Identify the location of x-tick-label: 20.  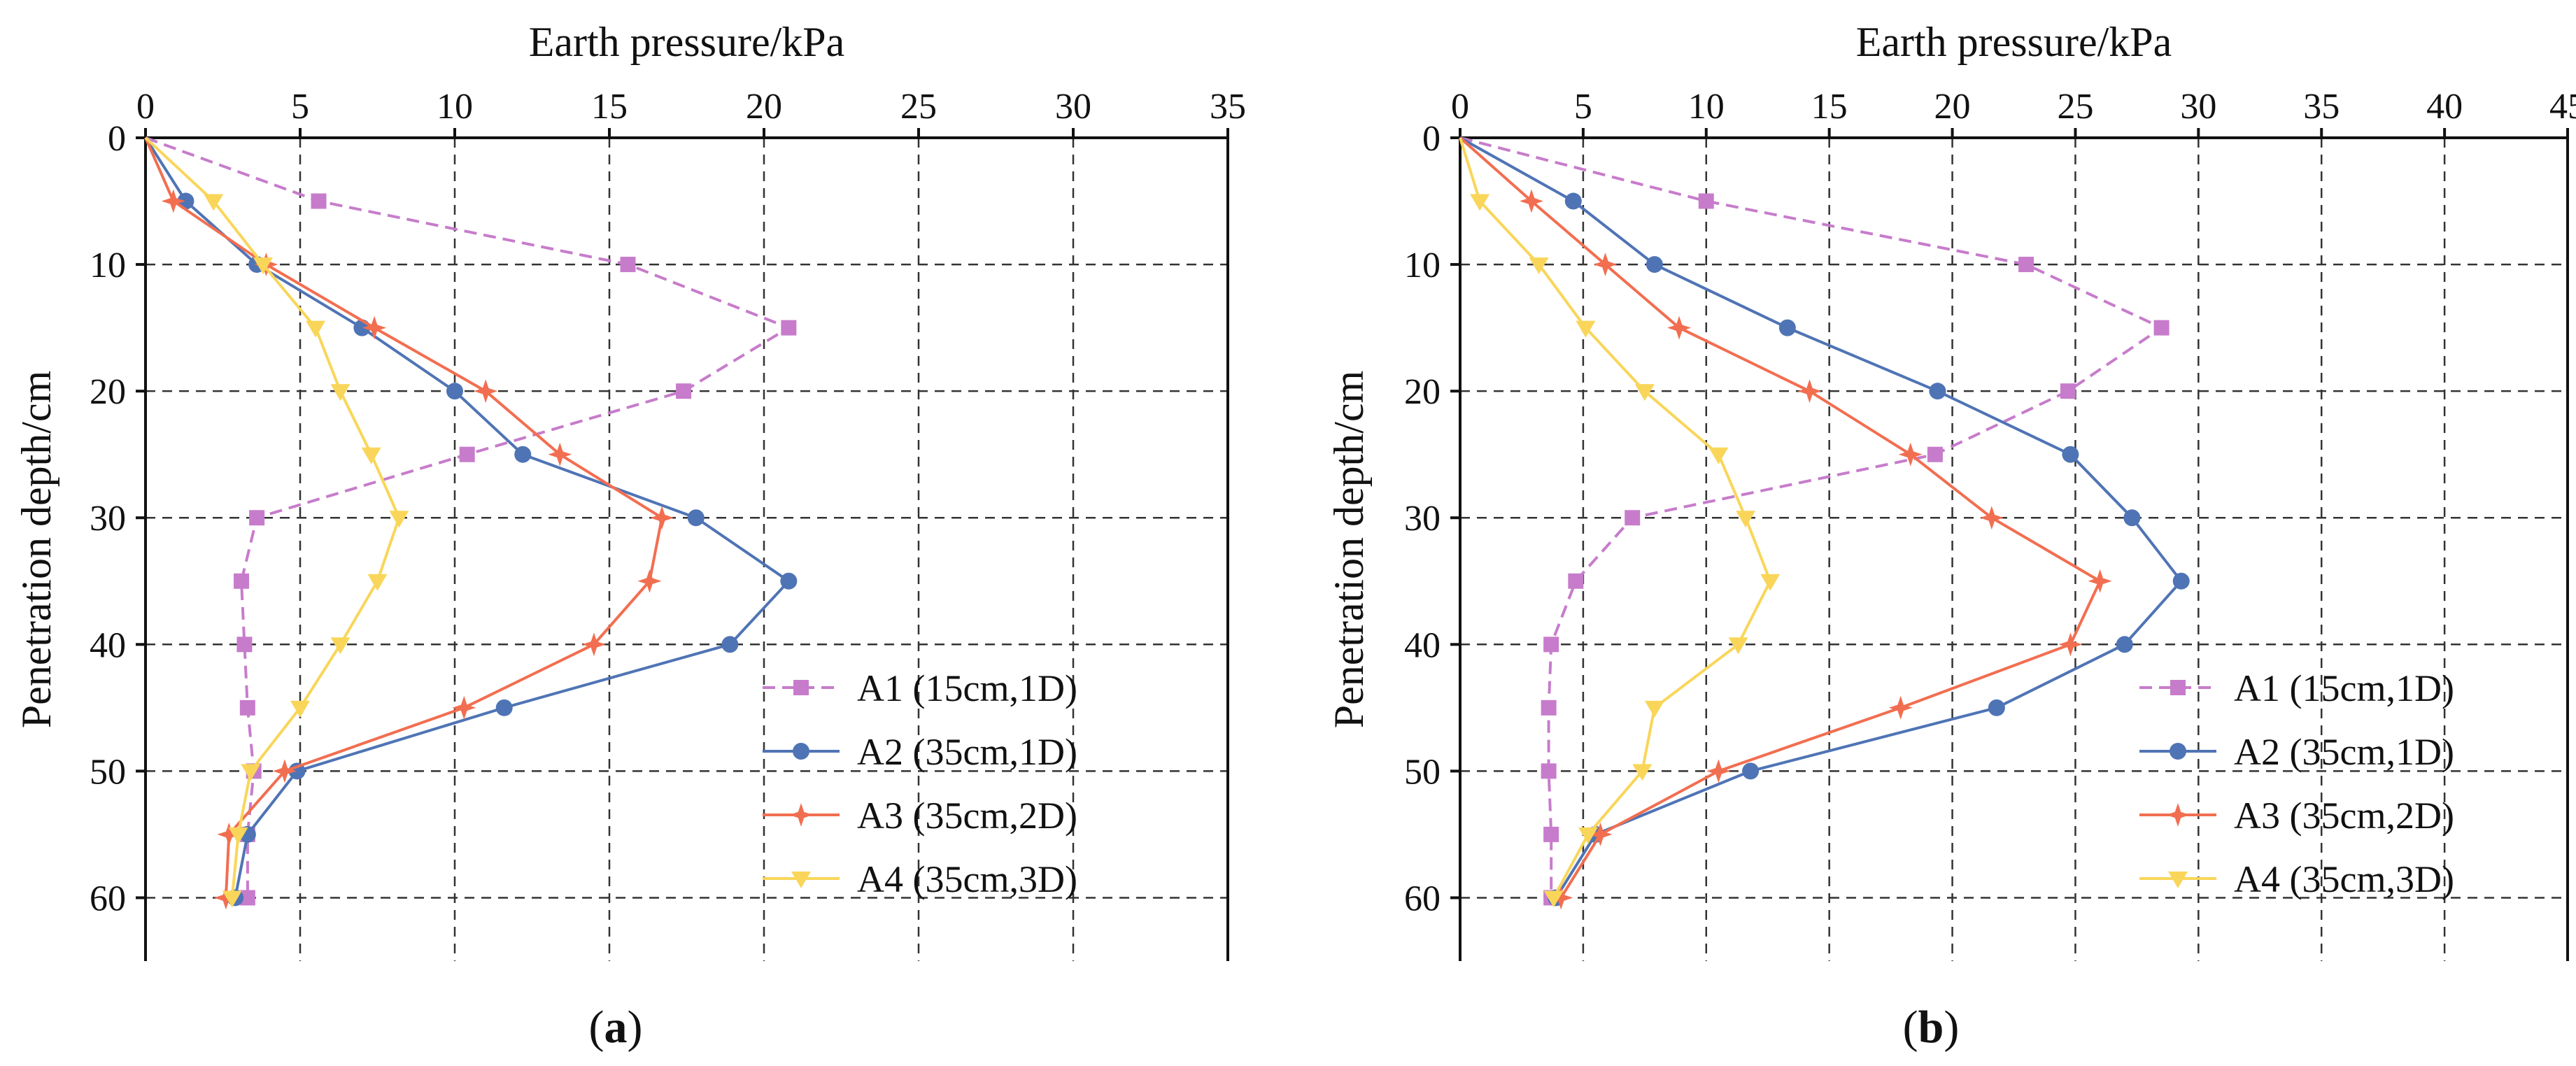
(764, 107).